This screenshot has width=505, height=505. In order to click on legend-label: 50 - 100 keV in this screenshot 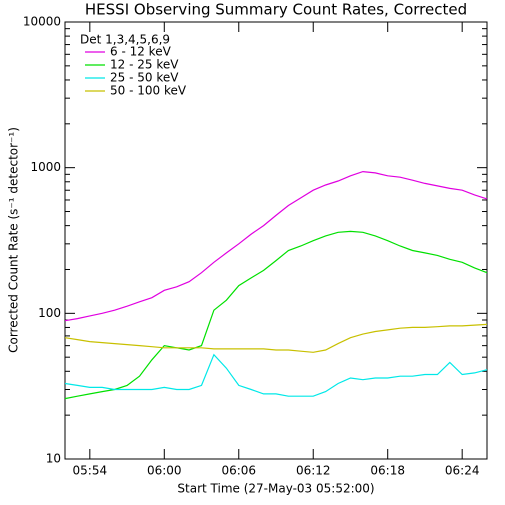, I will do `click(148, 91)`.